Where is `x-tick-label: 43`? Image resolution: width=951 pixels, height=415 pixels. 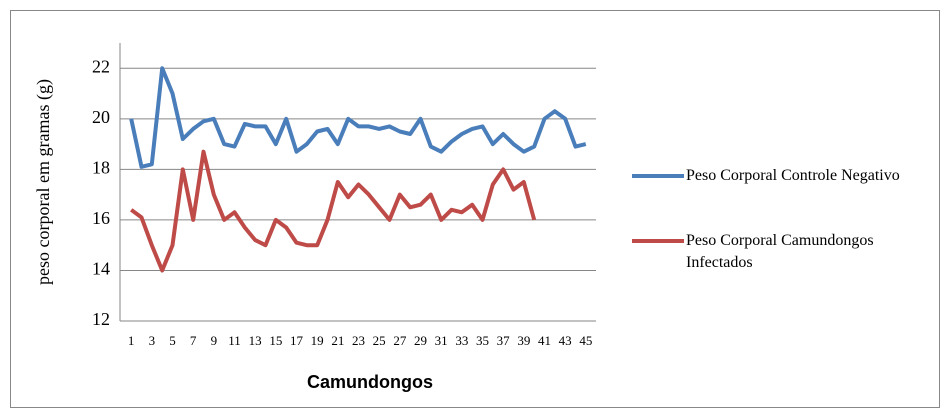
x-tick-label: 43 is located at coordinates (565, 340).